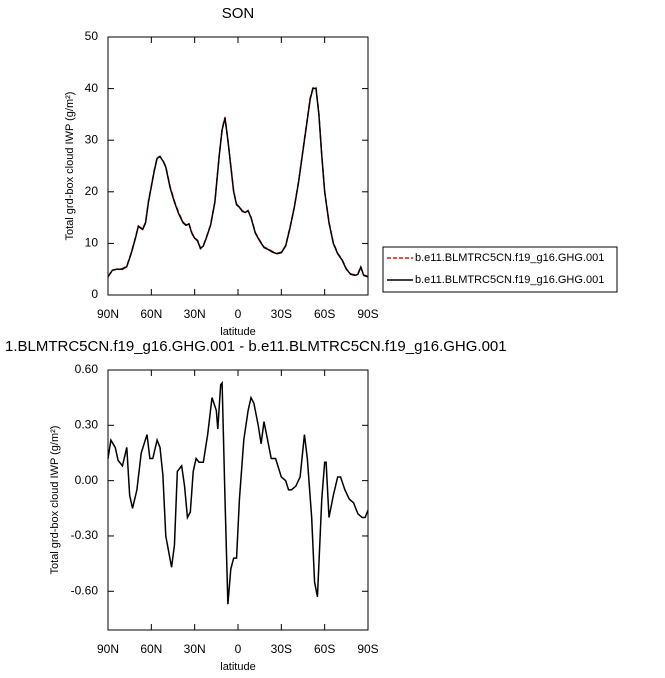 The height and width of the screenshot is (678, 665). I want to click on chart-title: SON, so click(238, 13).